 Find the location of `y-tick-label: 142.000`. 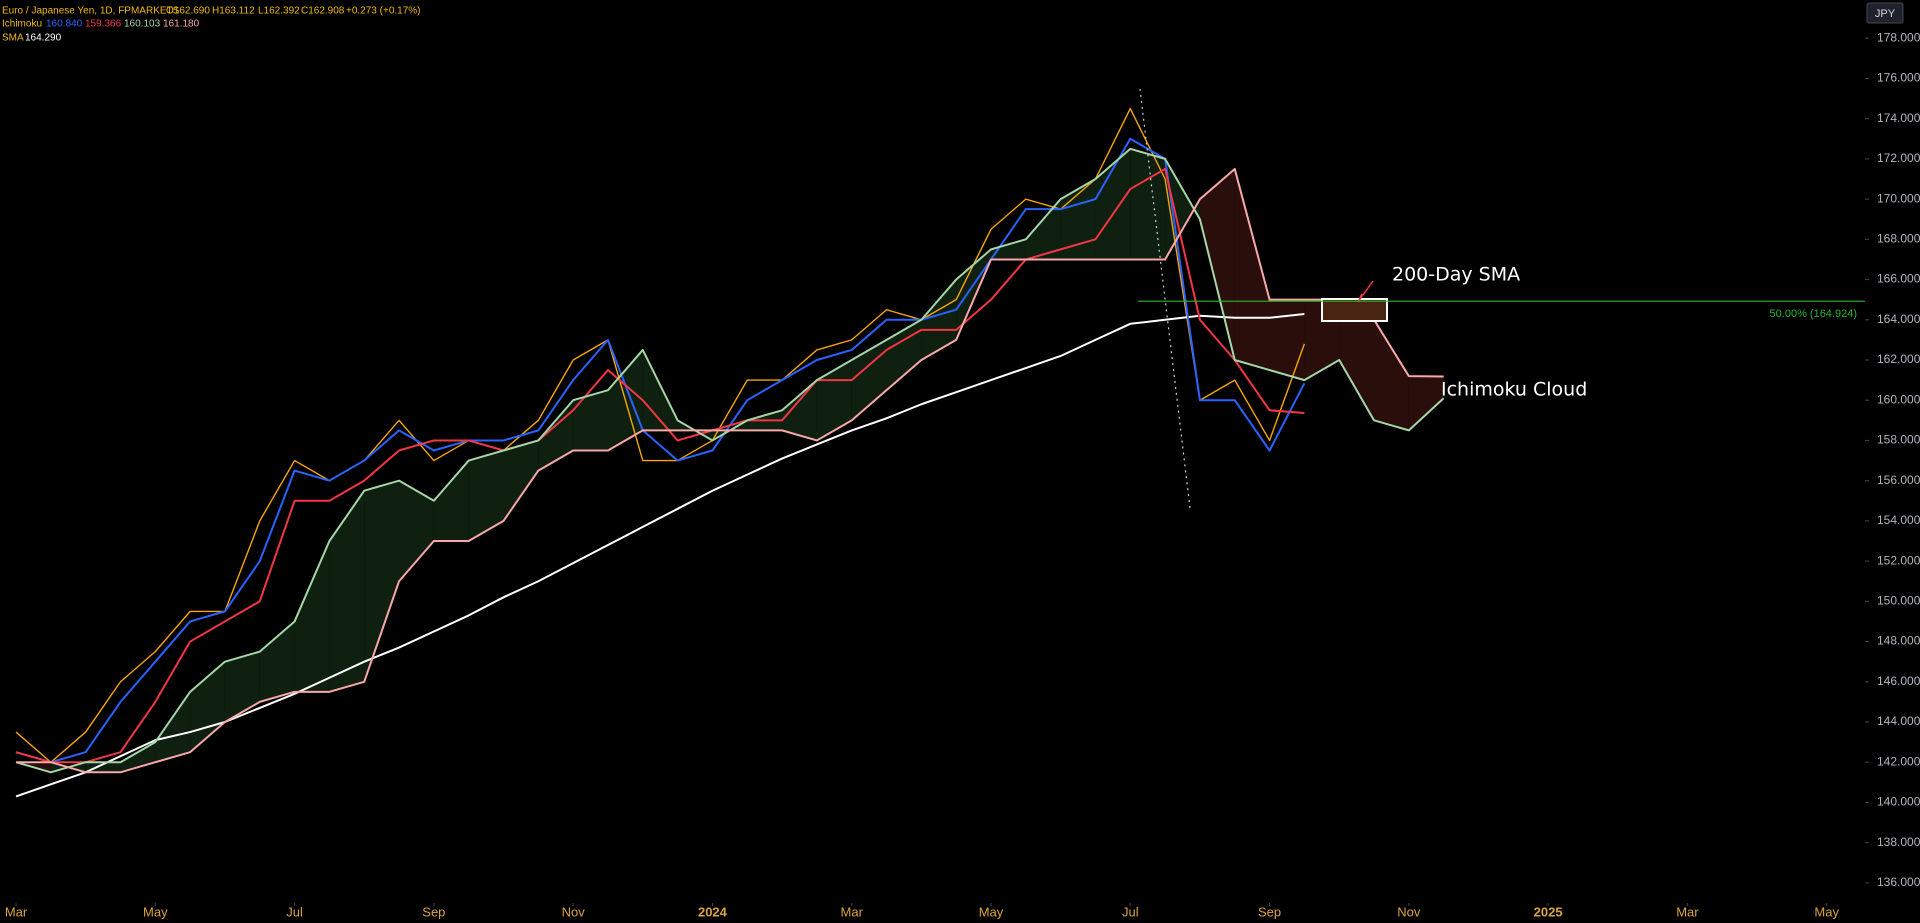

y-tick-label: 142.000 is located at coordinates (1898, 761).